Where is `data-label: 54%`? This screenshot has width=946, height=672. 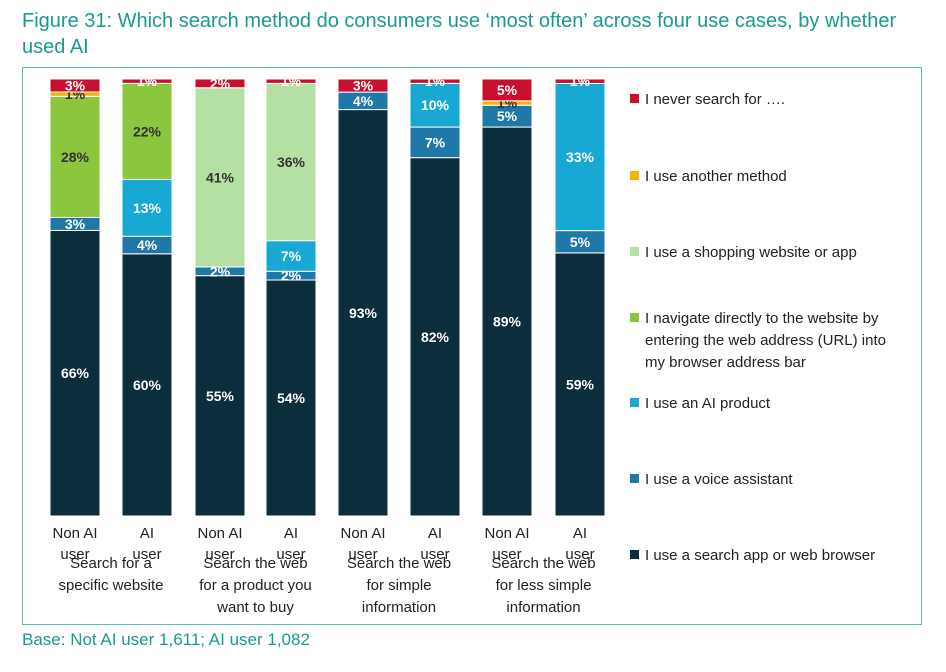 data-label: 54% is located at coordinates (291, 398).